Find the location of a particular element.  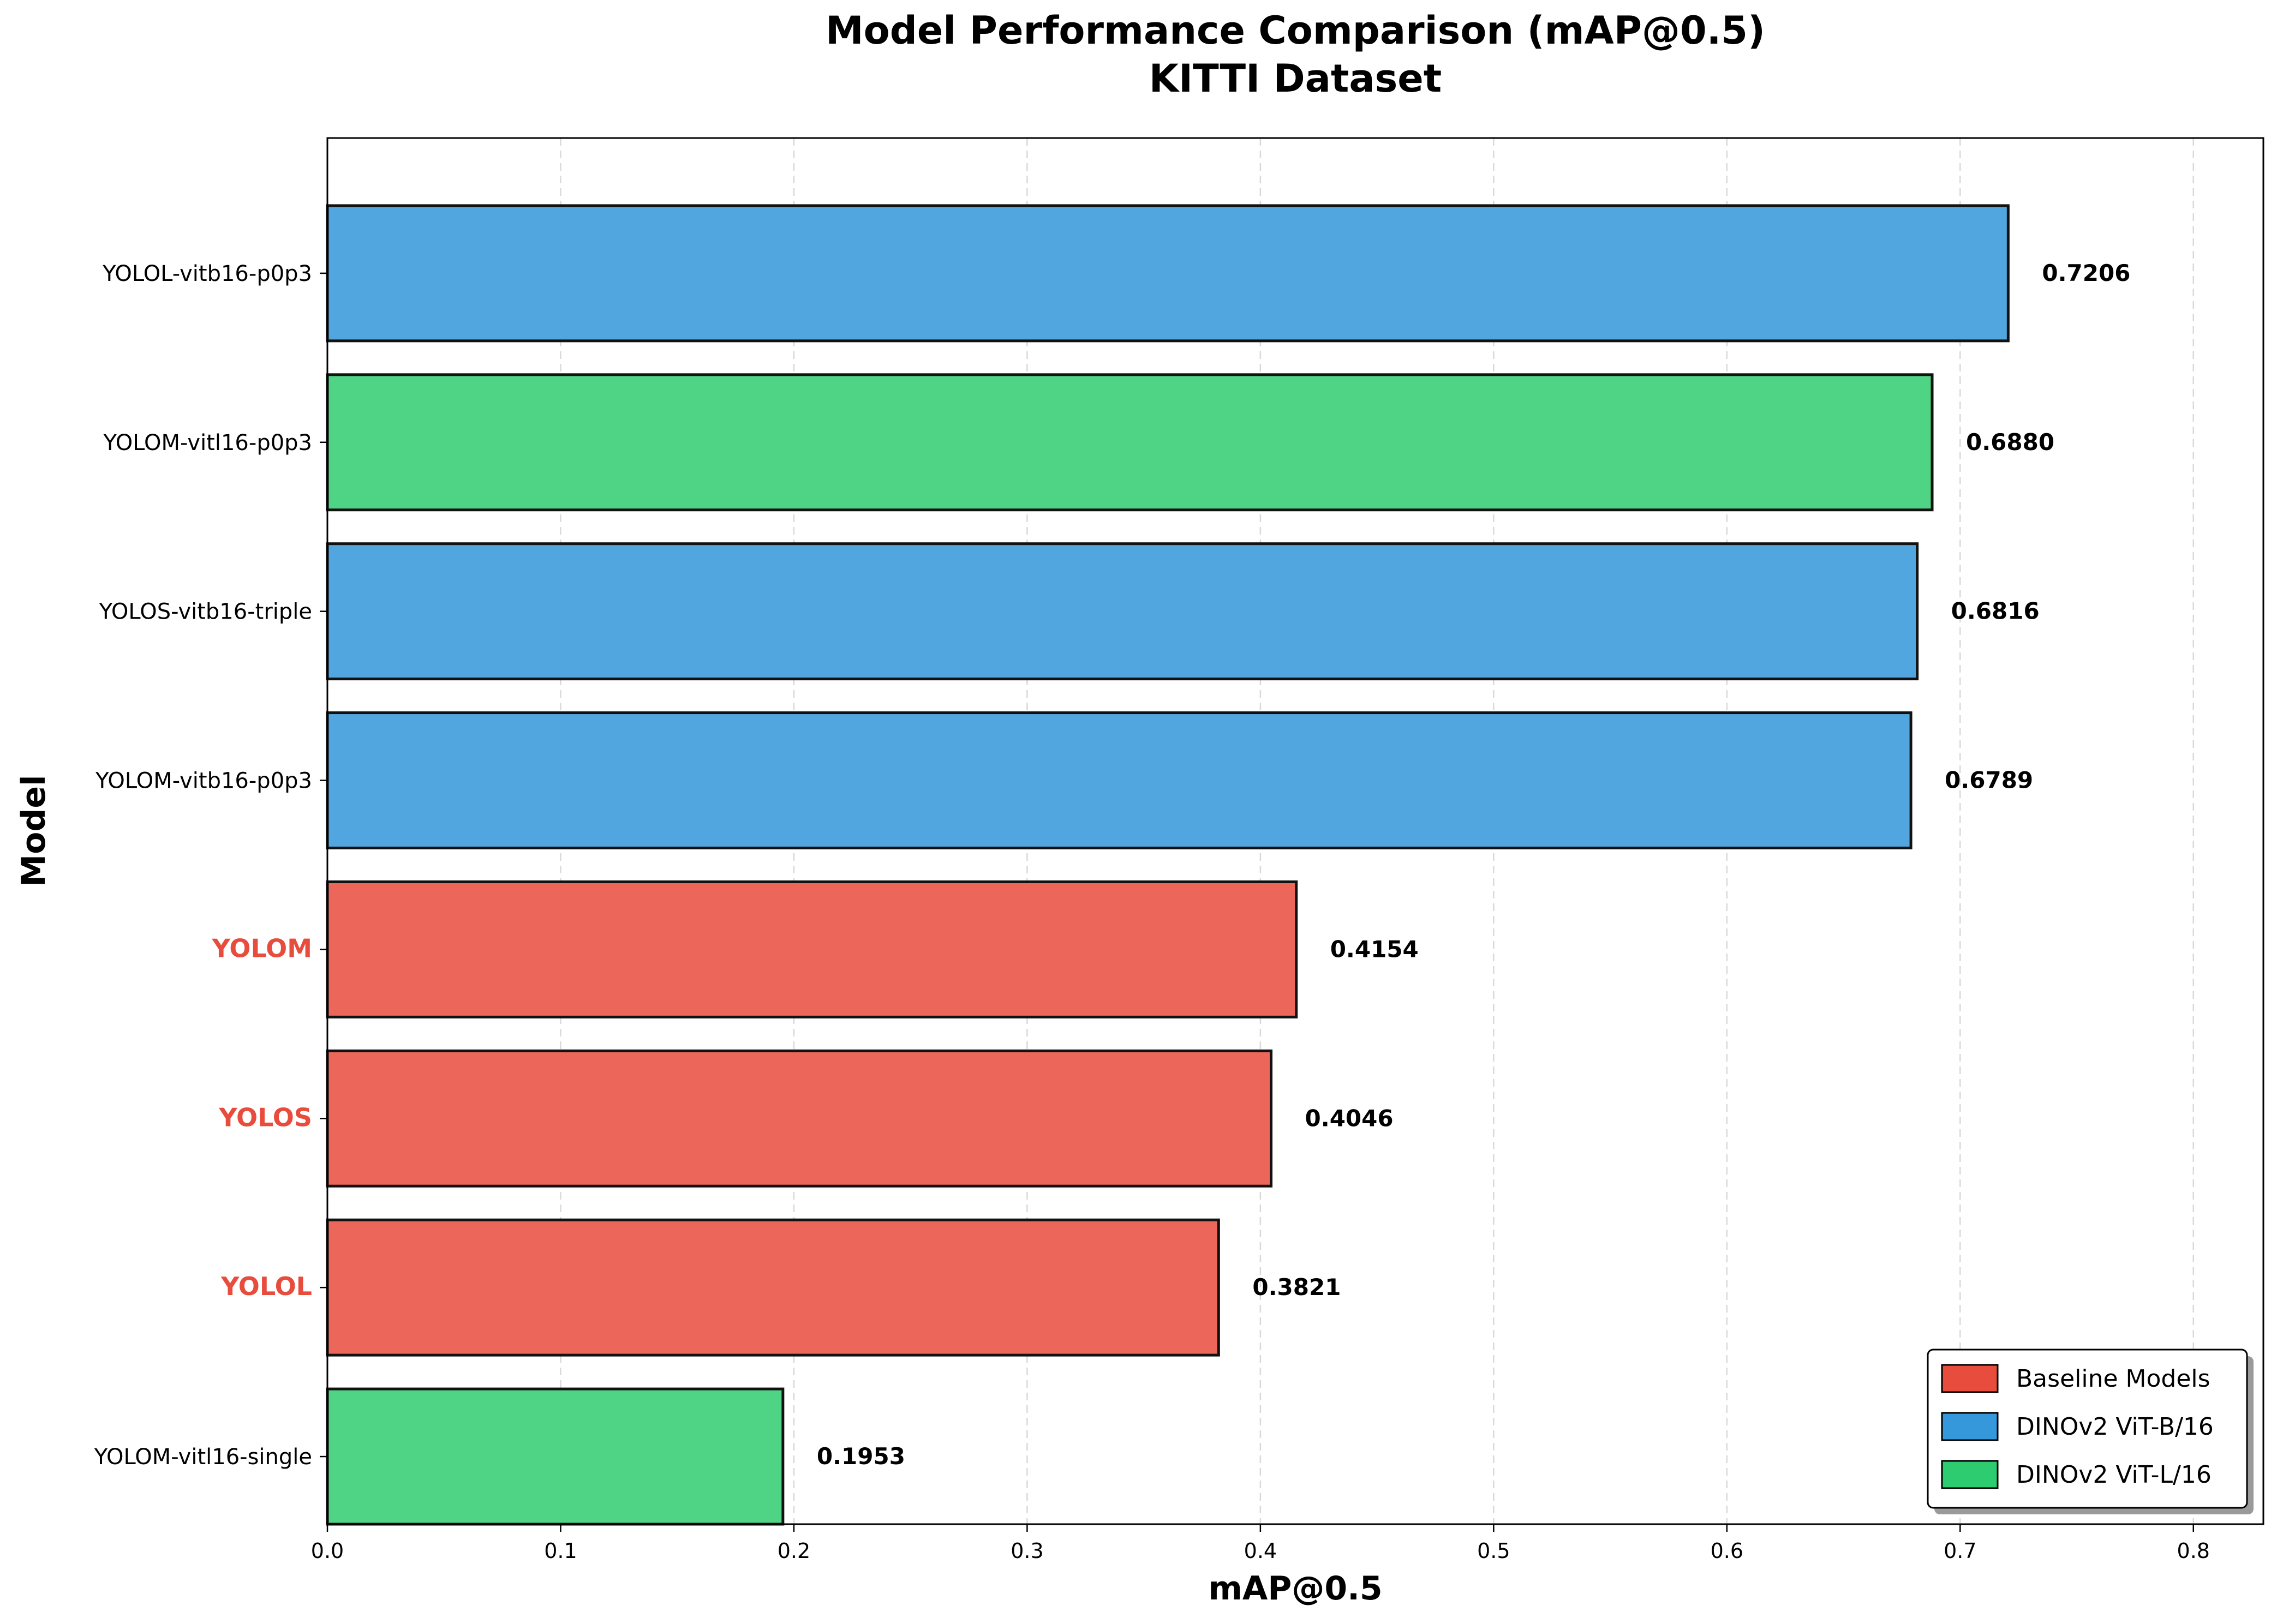

x-tick-label: 0.2 is located at coordinates (794, 1551).